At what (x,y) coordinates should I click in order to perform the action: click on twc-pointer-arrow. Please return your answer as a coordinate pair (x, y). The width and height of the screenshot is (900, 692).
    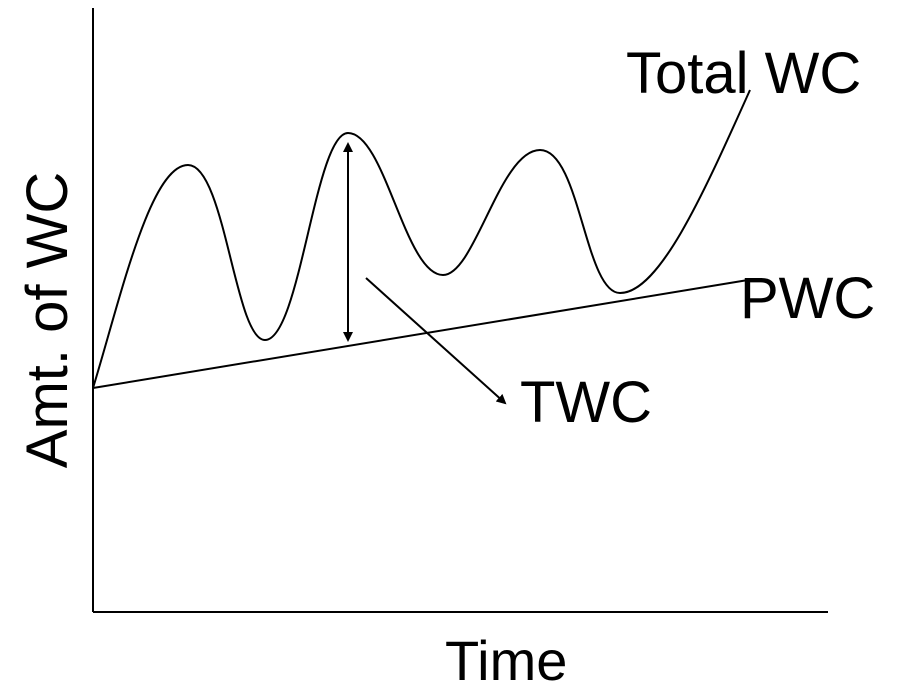
    Looking at the image, I should click on (436, 341).